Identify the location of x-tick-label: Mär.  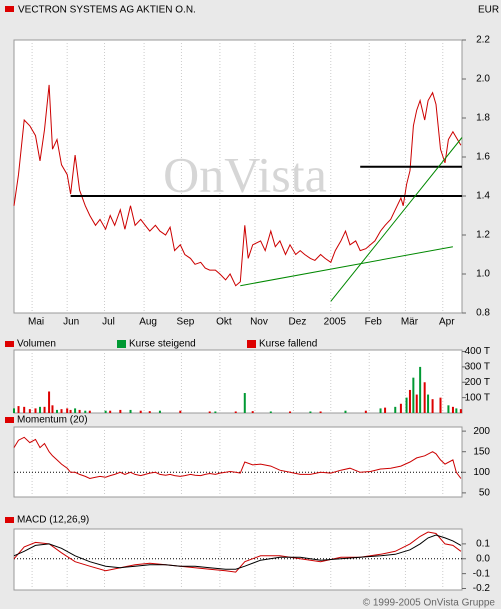
(410, 322).